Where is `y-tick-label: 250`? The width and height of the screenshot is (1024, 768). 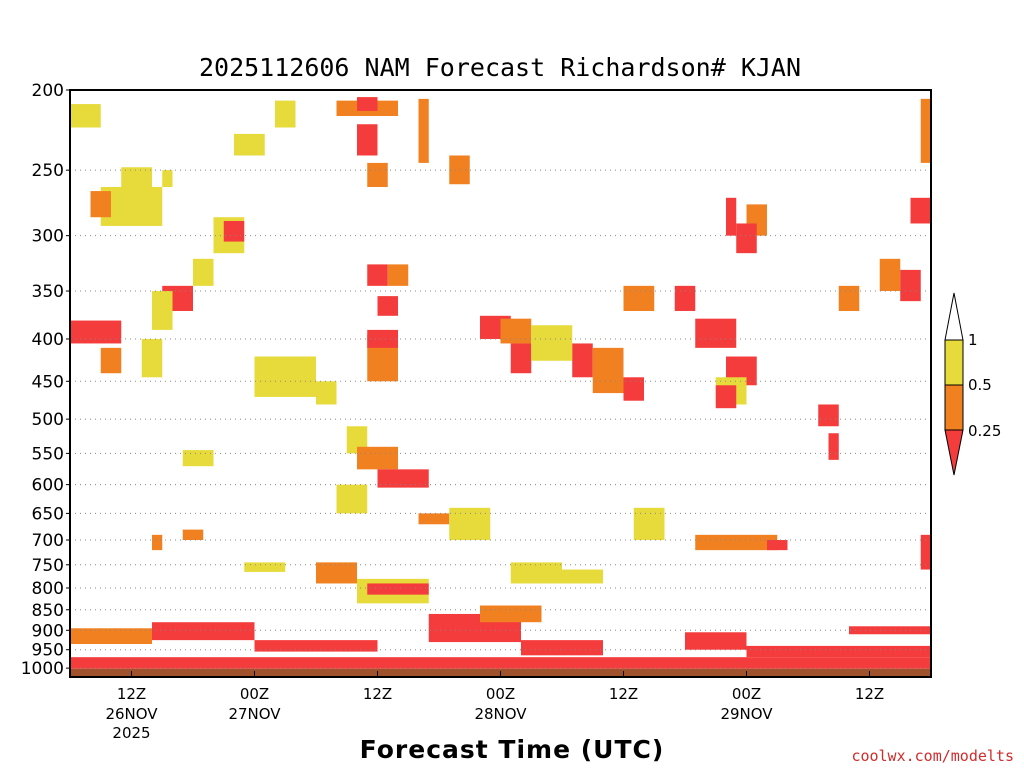 y-tick-label: 250 is located at coordinates (48, 171).